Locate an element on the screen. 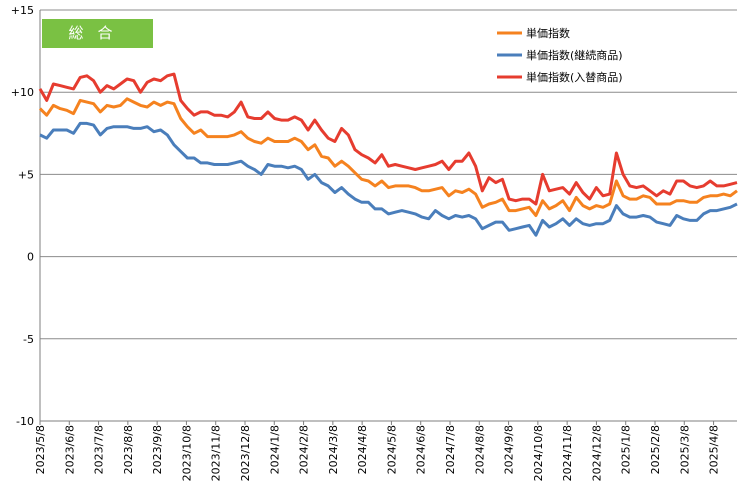 The width and height of the screenshot is (743, 499). x-tick-label: 2023/9/8 is located at coordinates (157, 449).